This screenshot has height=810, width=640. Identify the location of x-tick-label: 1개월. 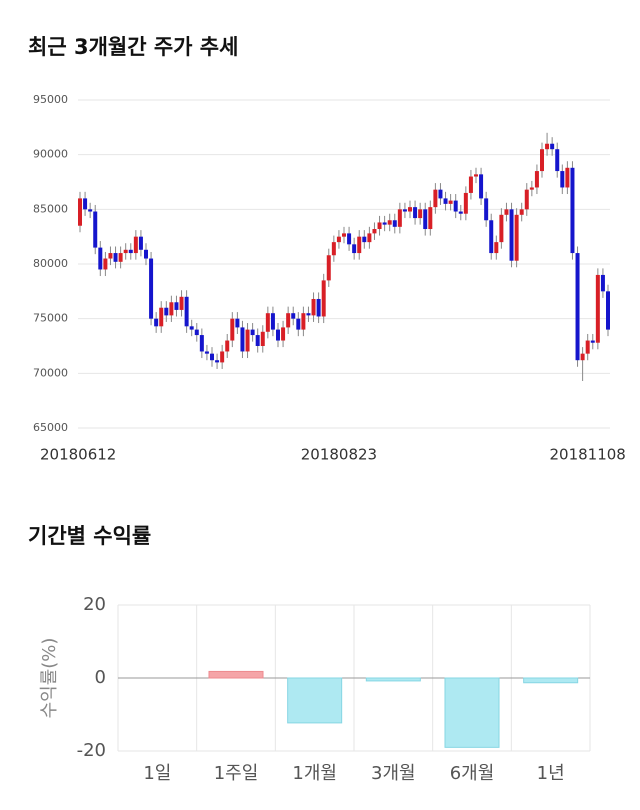
(314, 773).